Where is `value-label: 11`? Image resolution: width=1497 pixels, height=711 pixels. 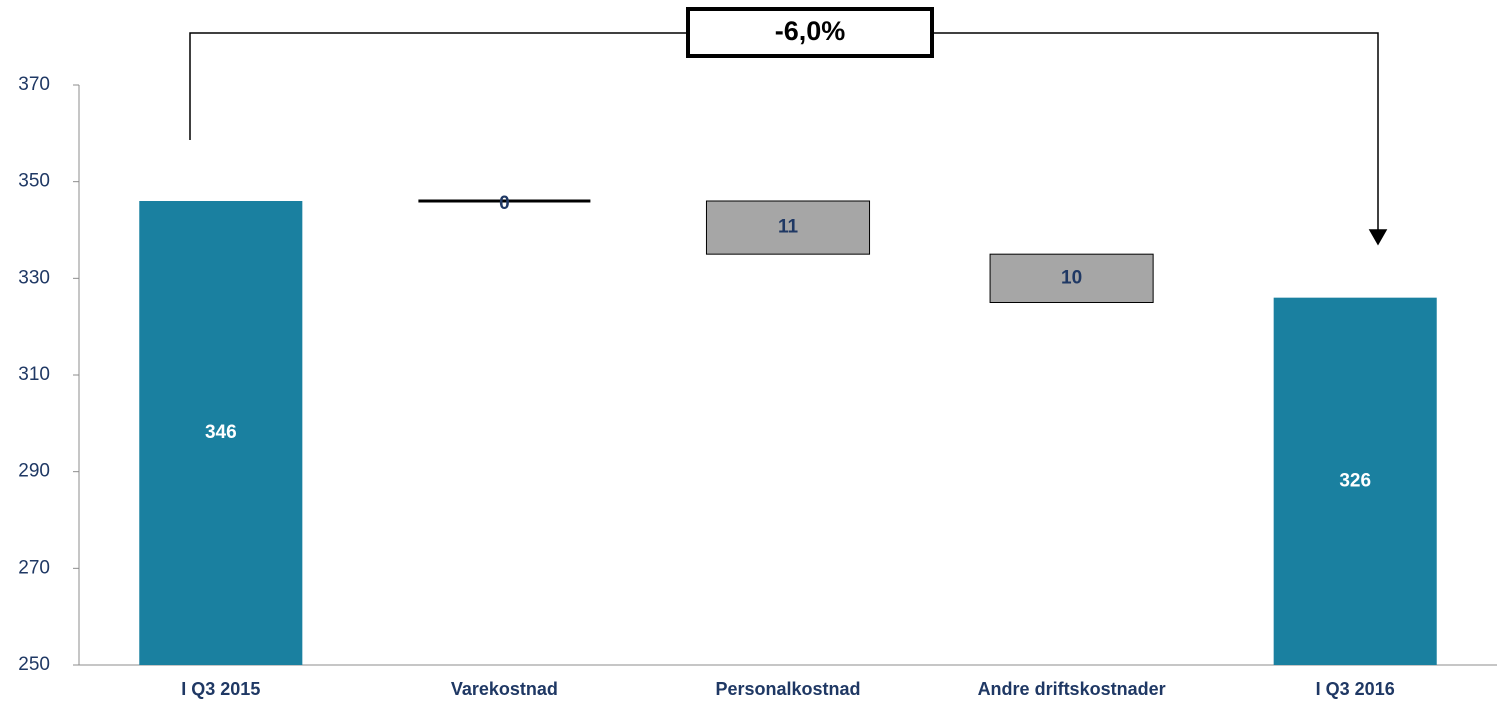
value-label: 11 is located at coordinates (788, 227).